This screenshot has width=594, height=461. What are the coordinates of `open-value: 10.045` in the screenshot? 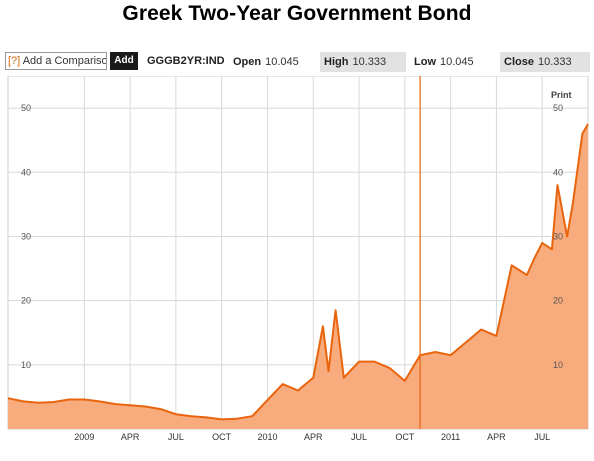 It's located at (282, 62).